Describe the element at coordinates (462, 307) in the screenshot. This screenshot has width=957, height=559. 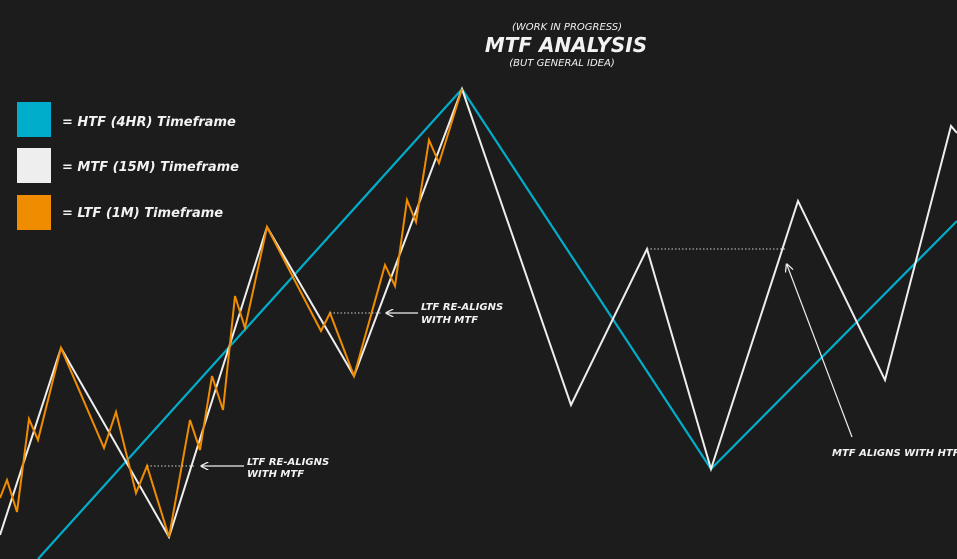
I see `annotation-ltf-realign-2-line1: LTF RE-ALIGNS` at that location.